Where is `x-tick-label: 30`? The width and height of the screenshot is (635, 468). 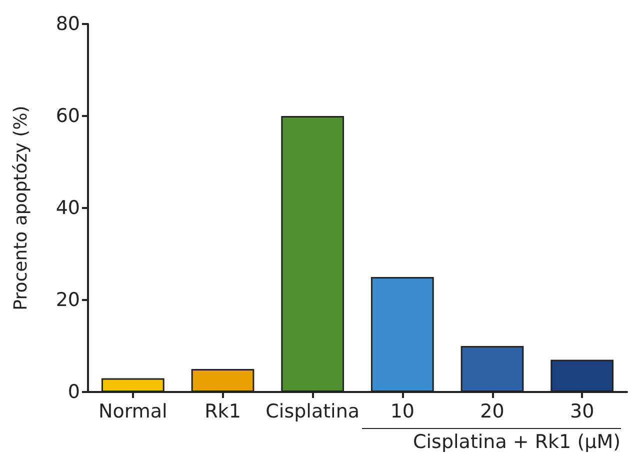 x-tick-label: 30 is located at coordinates (582, 411).